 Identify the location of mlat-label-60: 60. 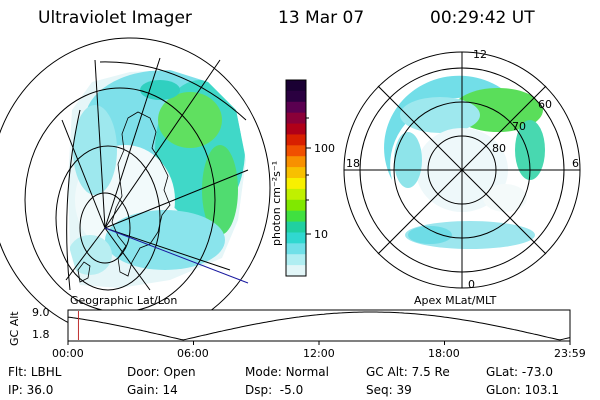
(545, 104).